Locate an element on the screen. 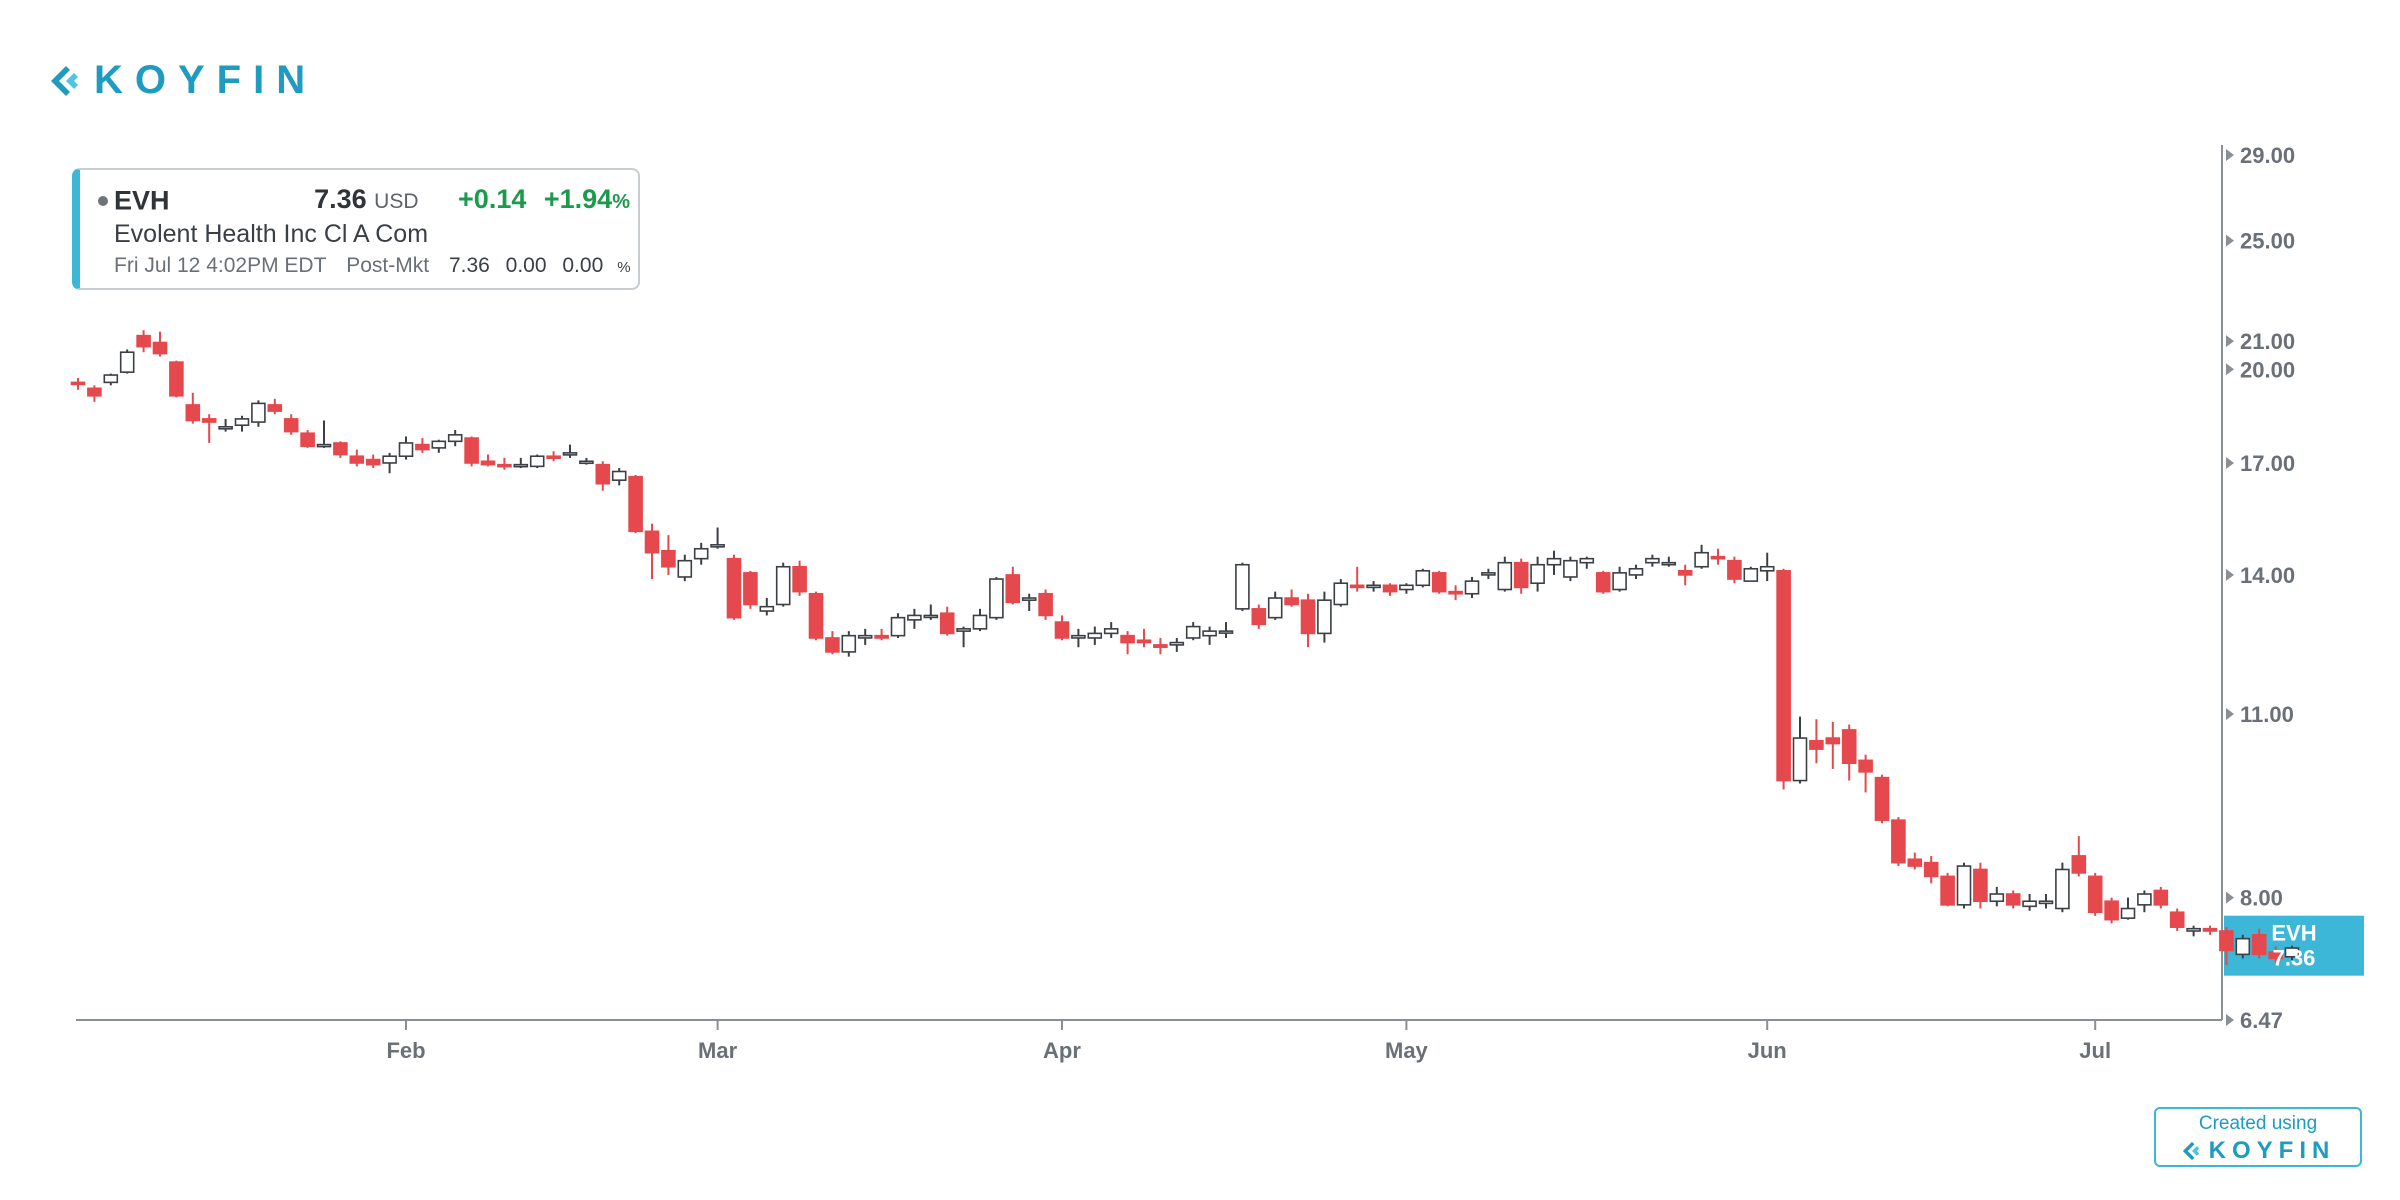 The width and height of the screenshot is (2400, 1200). x-tick-label: May is located at coordinates (1407, 1050).